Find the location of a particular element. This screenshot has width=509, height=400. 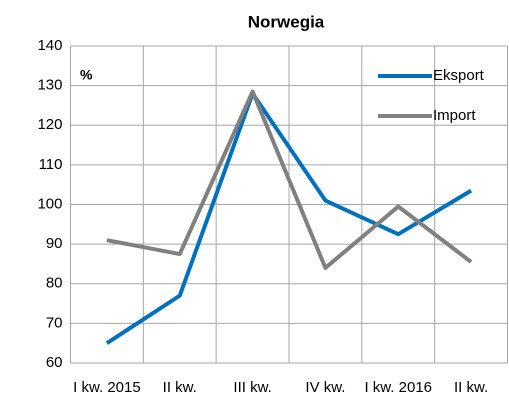

x-tick-label: III kw. is located at coordinates (252, 387).